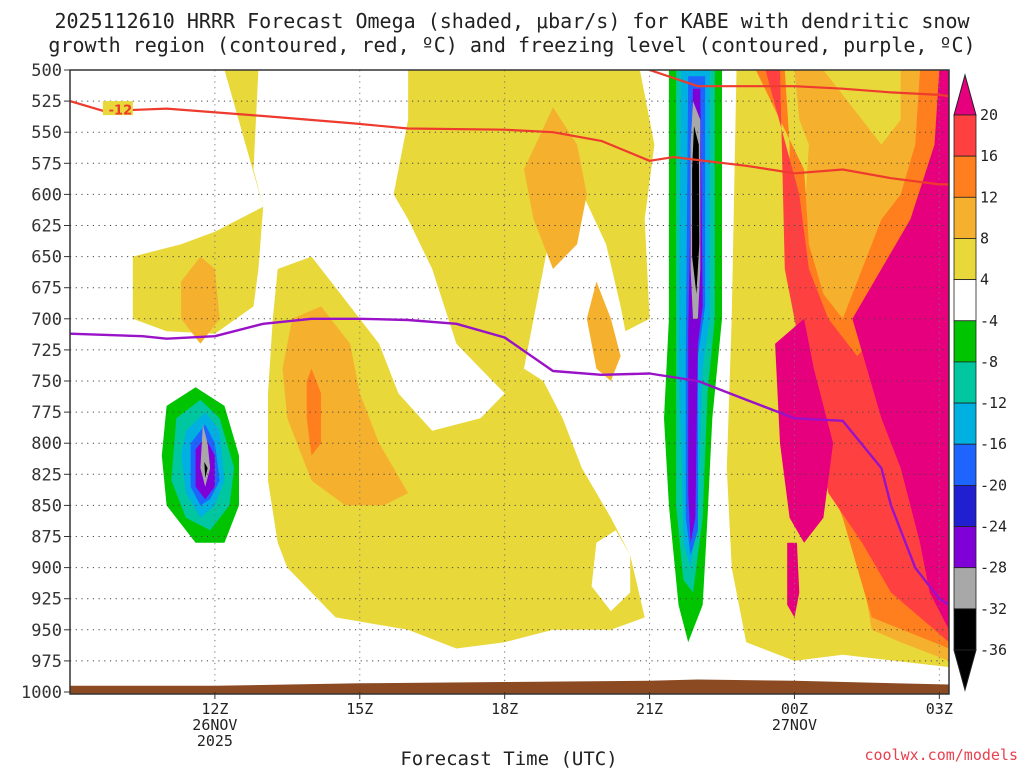  I want to click on region-yellow-top-middle, so click(524, 232).